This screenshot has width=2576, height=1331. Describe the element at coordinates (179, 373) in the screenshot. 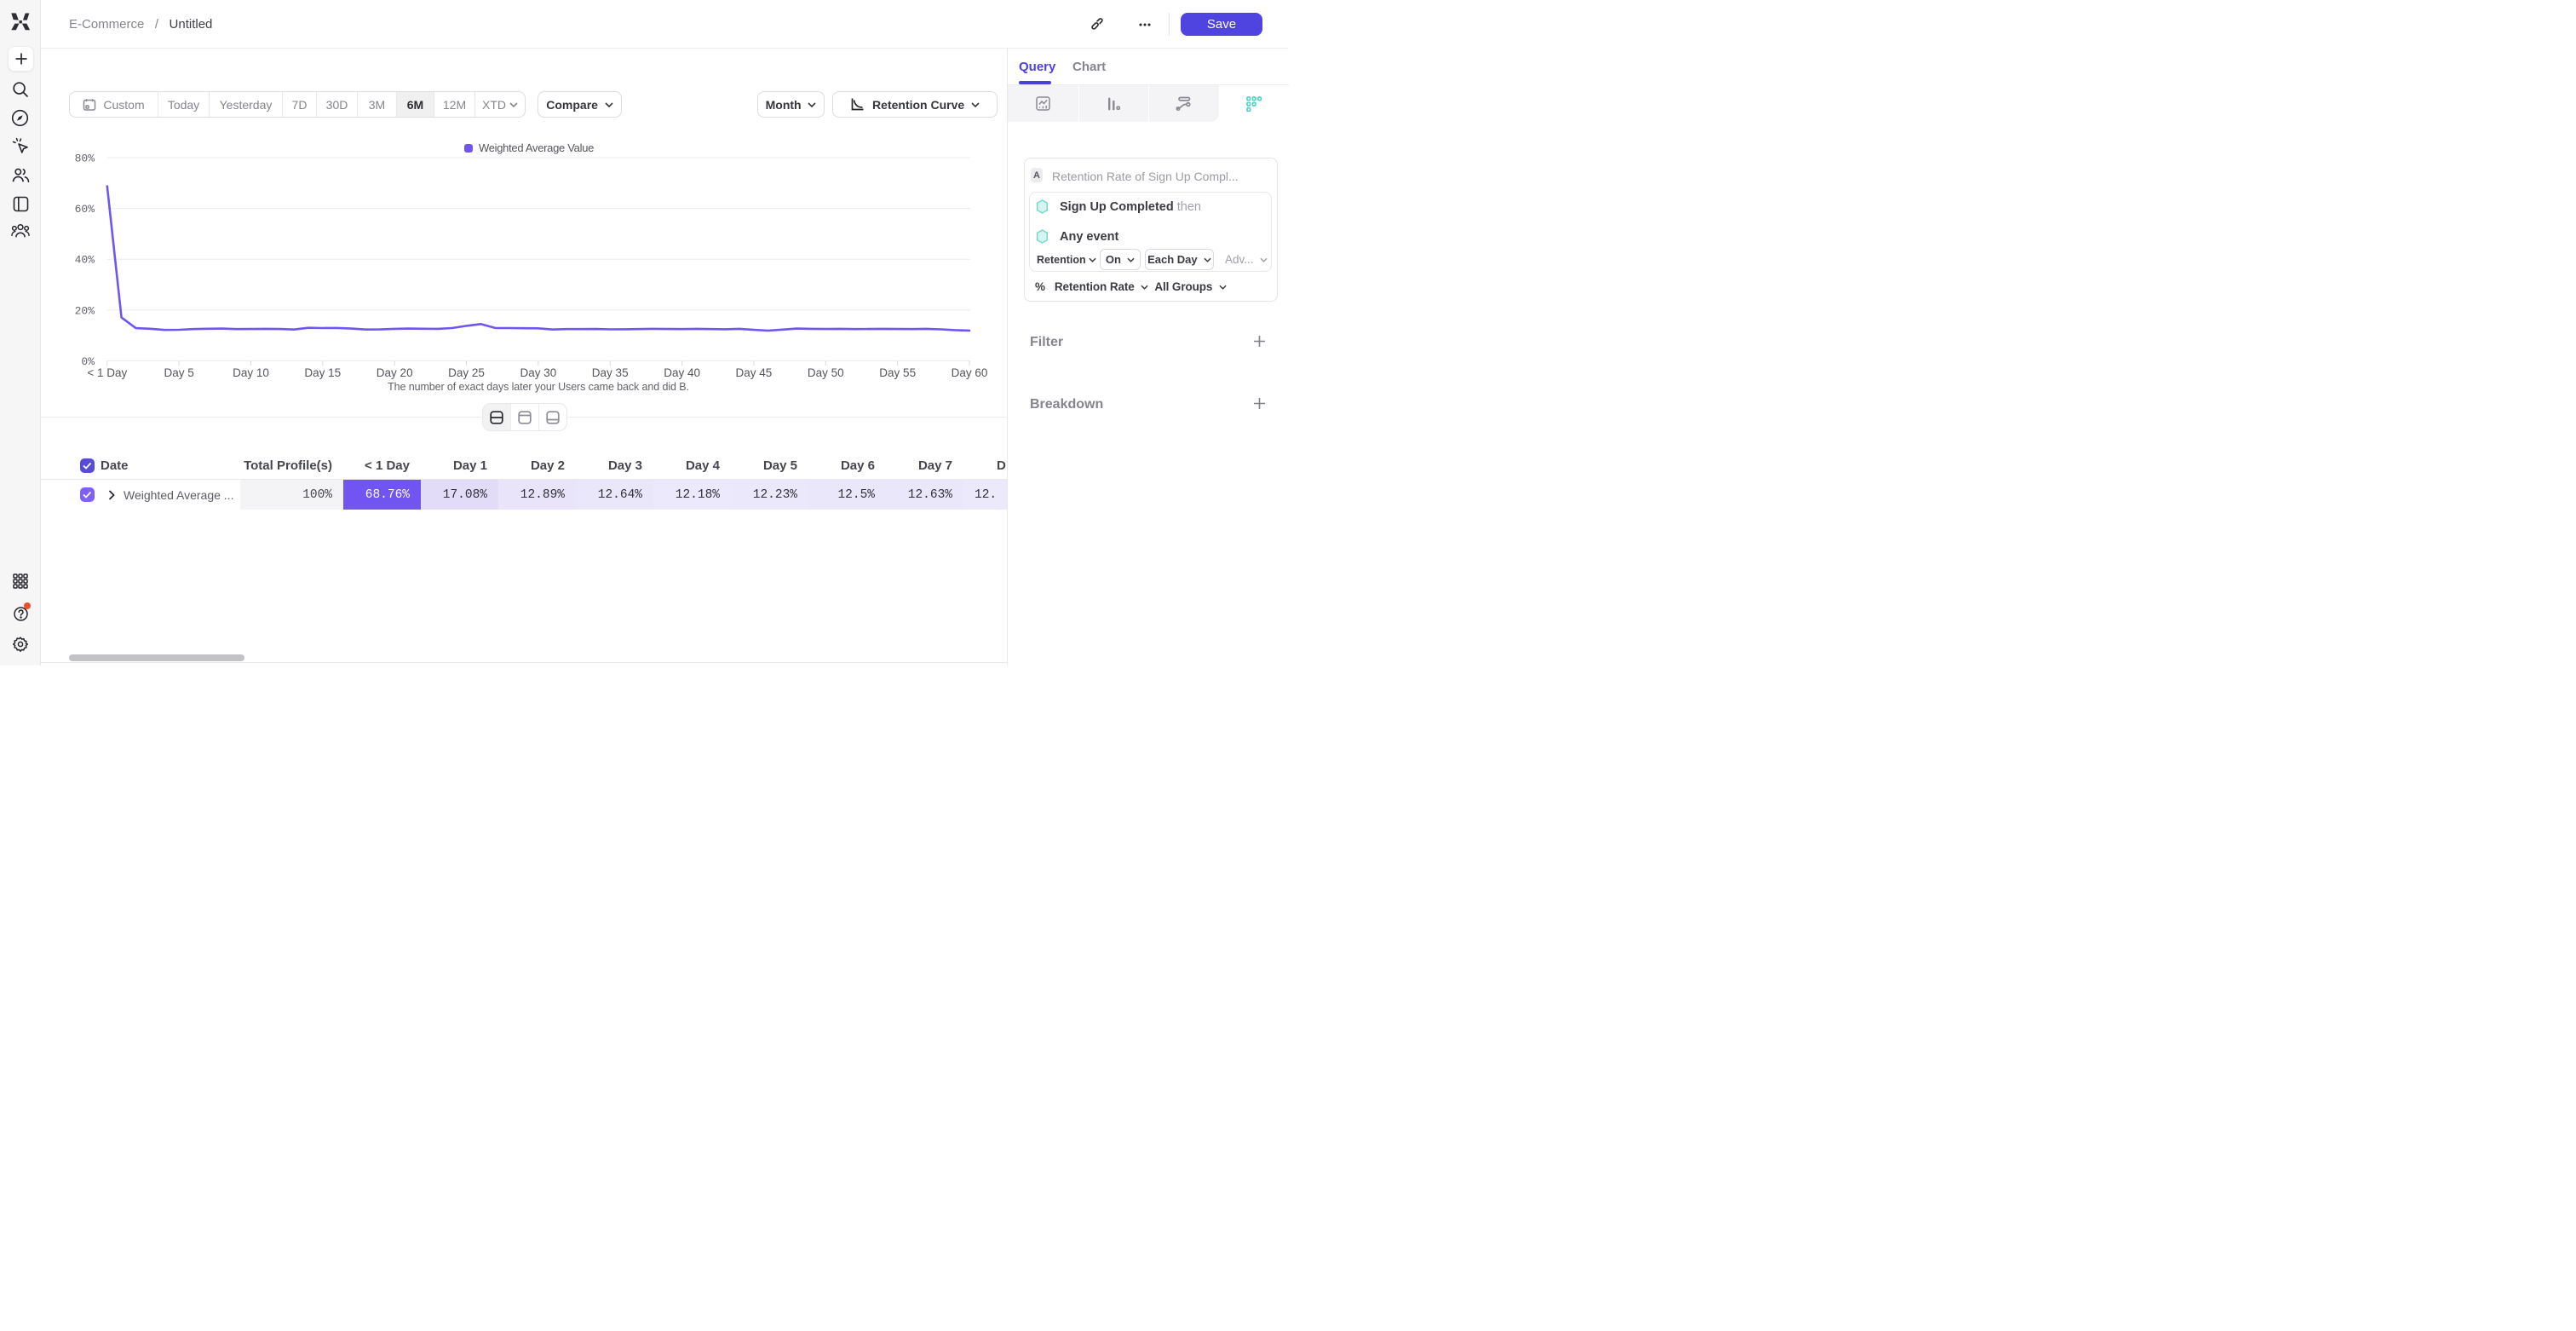

I see `svg-text: Day 5` at that location.